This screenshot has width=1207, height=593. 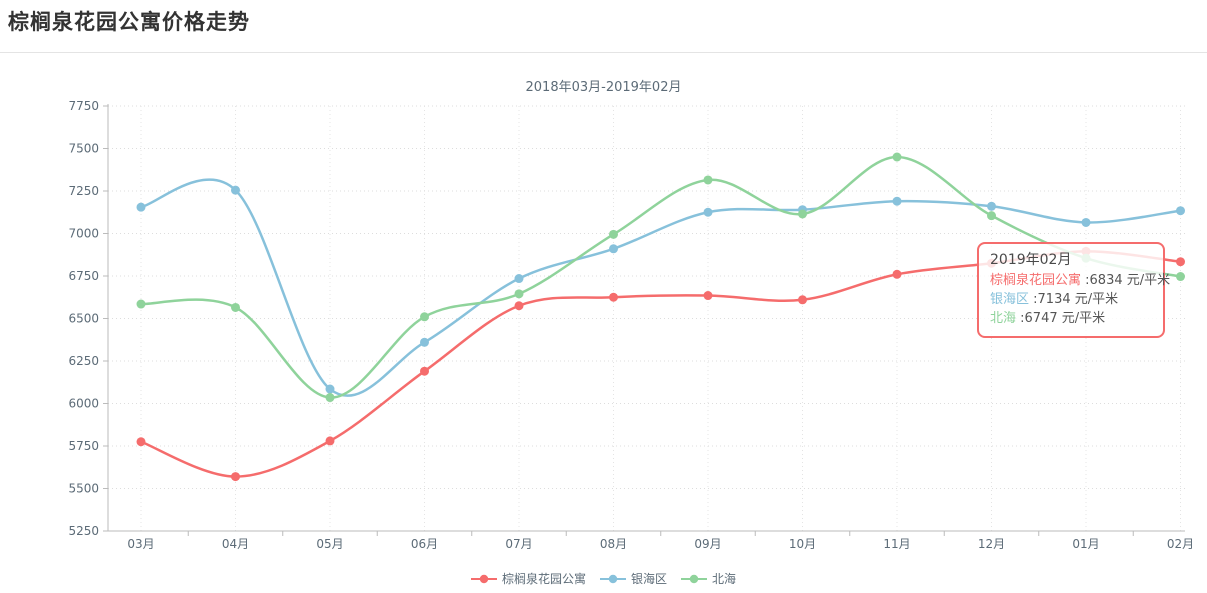 I want to click on y-axis-tick-label: 5750, so click(x=83, y=446).